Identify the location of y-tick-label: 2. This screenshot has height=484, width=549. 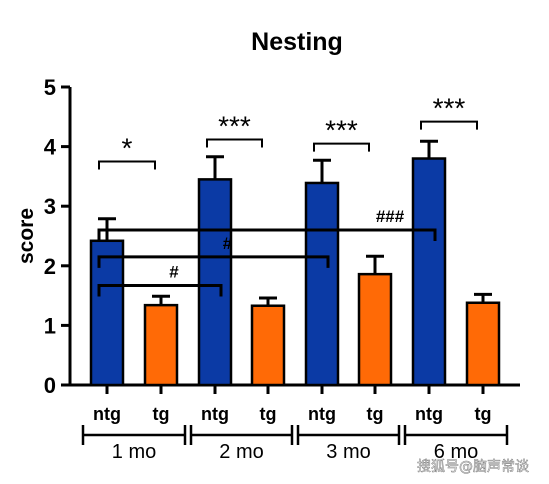
(50, 266).